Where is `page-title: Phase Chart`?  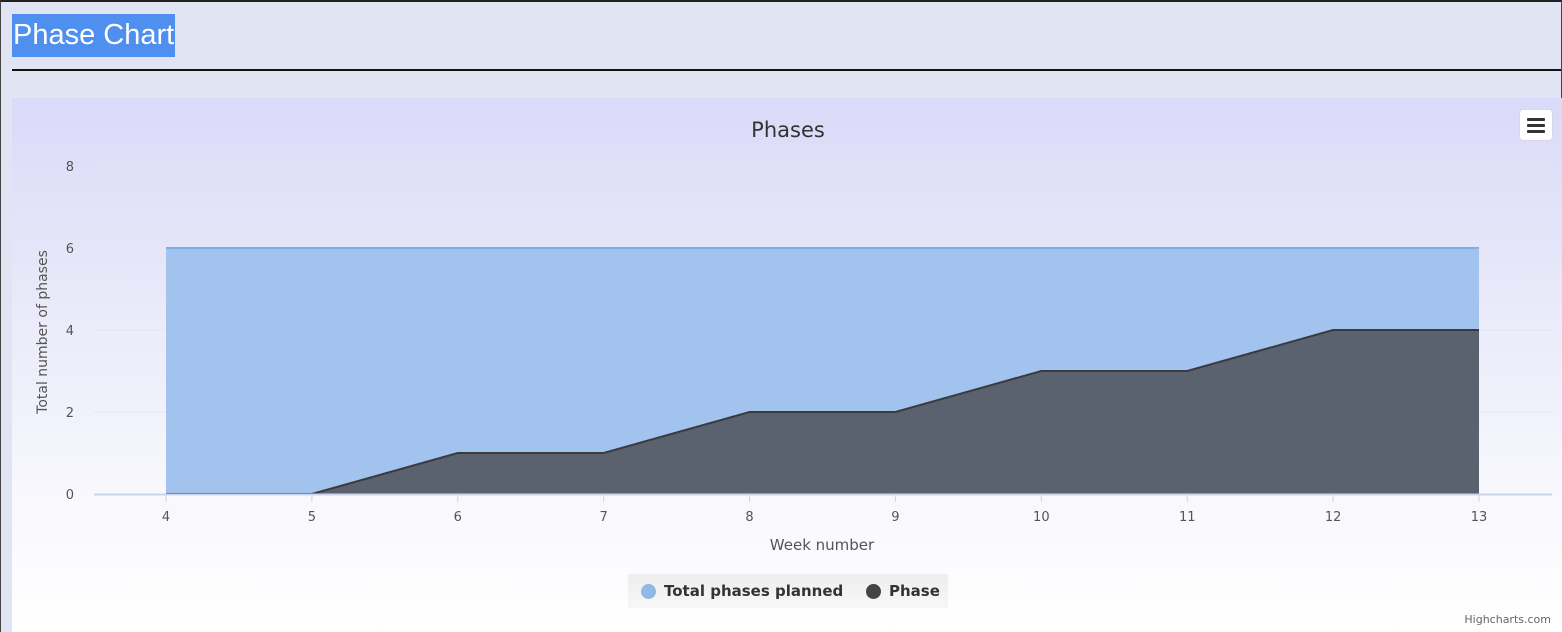 page-title: Phase Chart is located at coordinates (94, 35).